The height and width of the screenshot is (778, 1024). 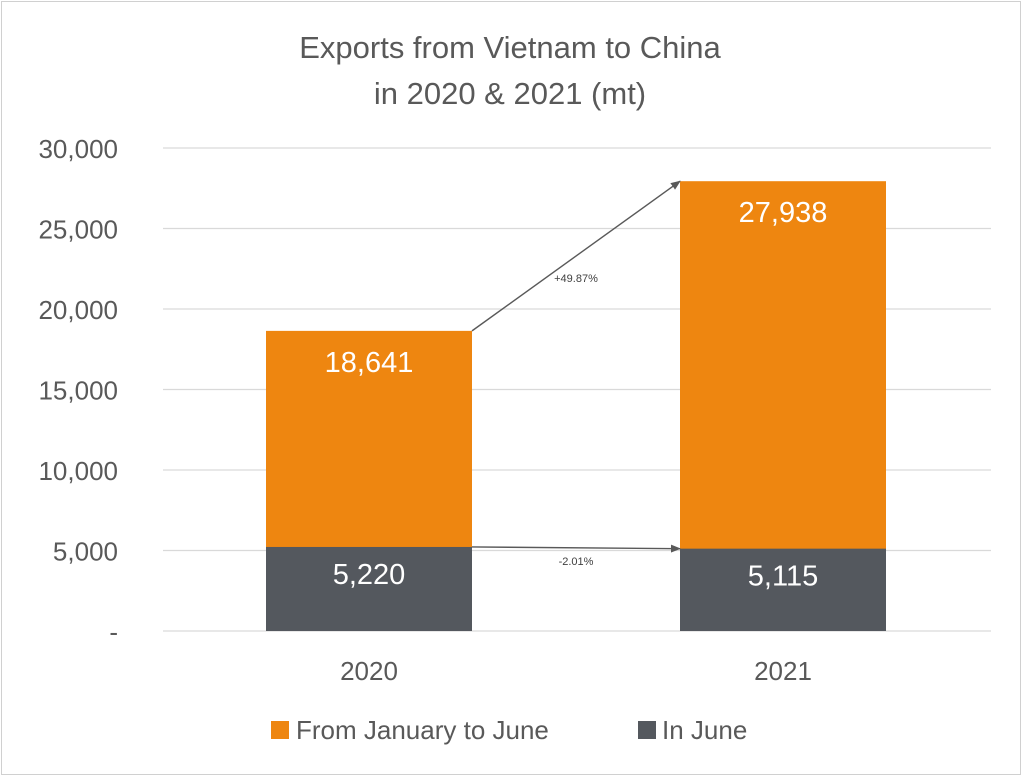 I want to click on legend: From January to June In June, so click(x=509, y=730).